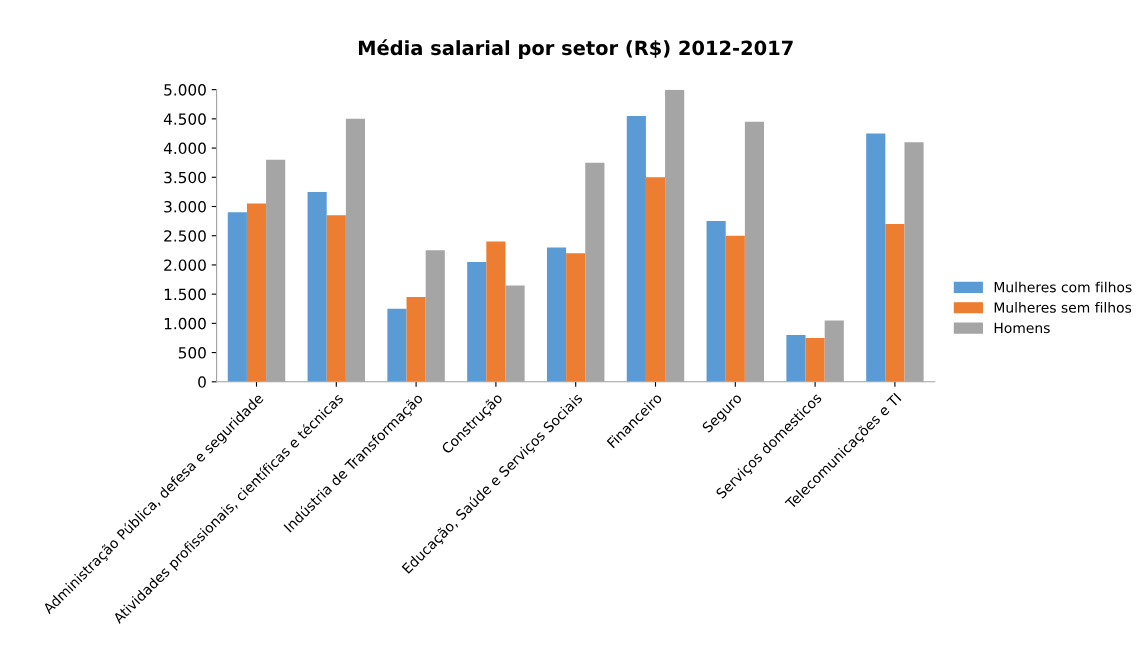  I want to click on y-tick-label: 2.500, so click(185, 236).